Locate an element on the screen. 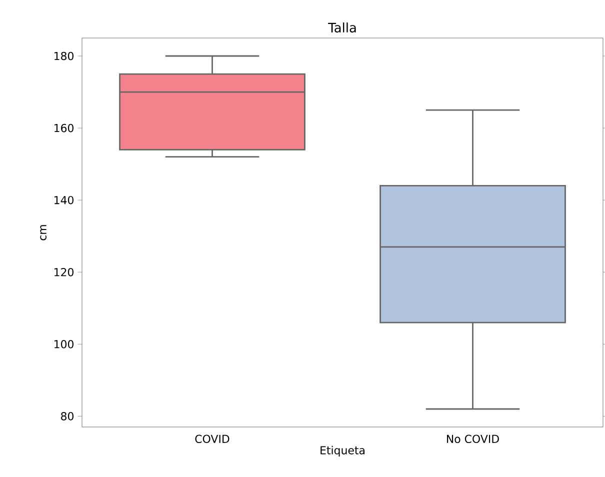  y-tick-label: 100 is located at coordinates (64, 344).